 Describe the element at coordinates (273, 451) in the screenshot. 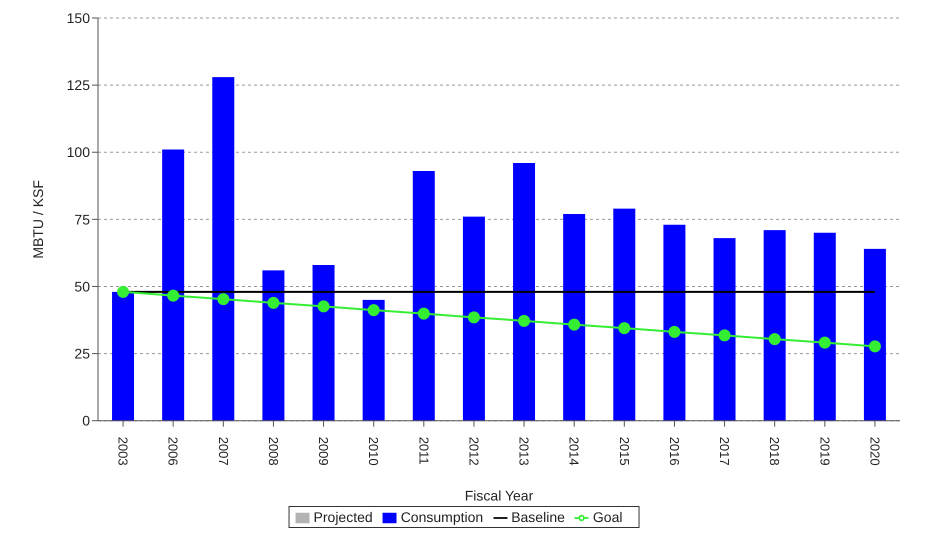

I see `x-tick-label: 2008` at that location.